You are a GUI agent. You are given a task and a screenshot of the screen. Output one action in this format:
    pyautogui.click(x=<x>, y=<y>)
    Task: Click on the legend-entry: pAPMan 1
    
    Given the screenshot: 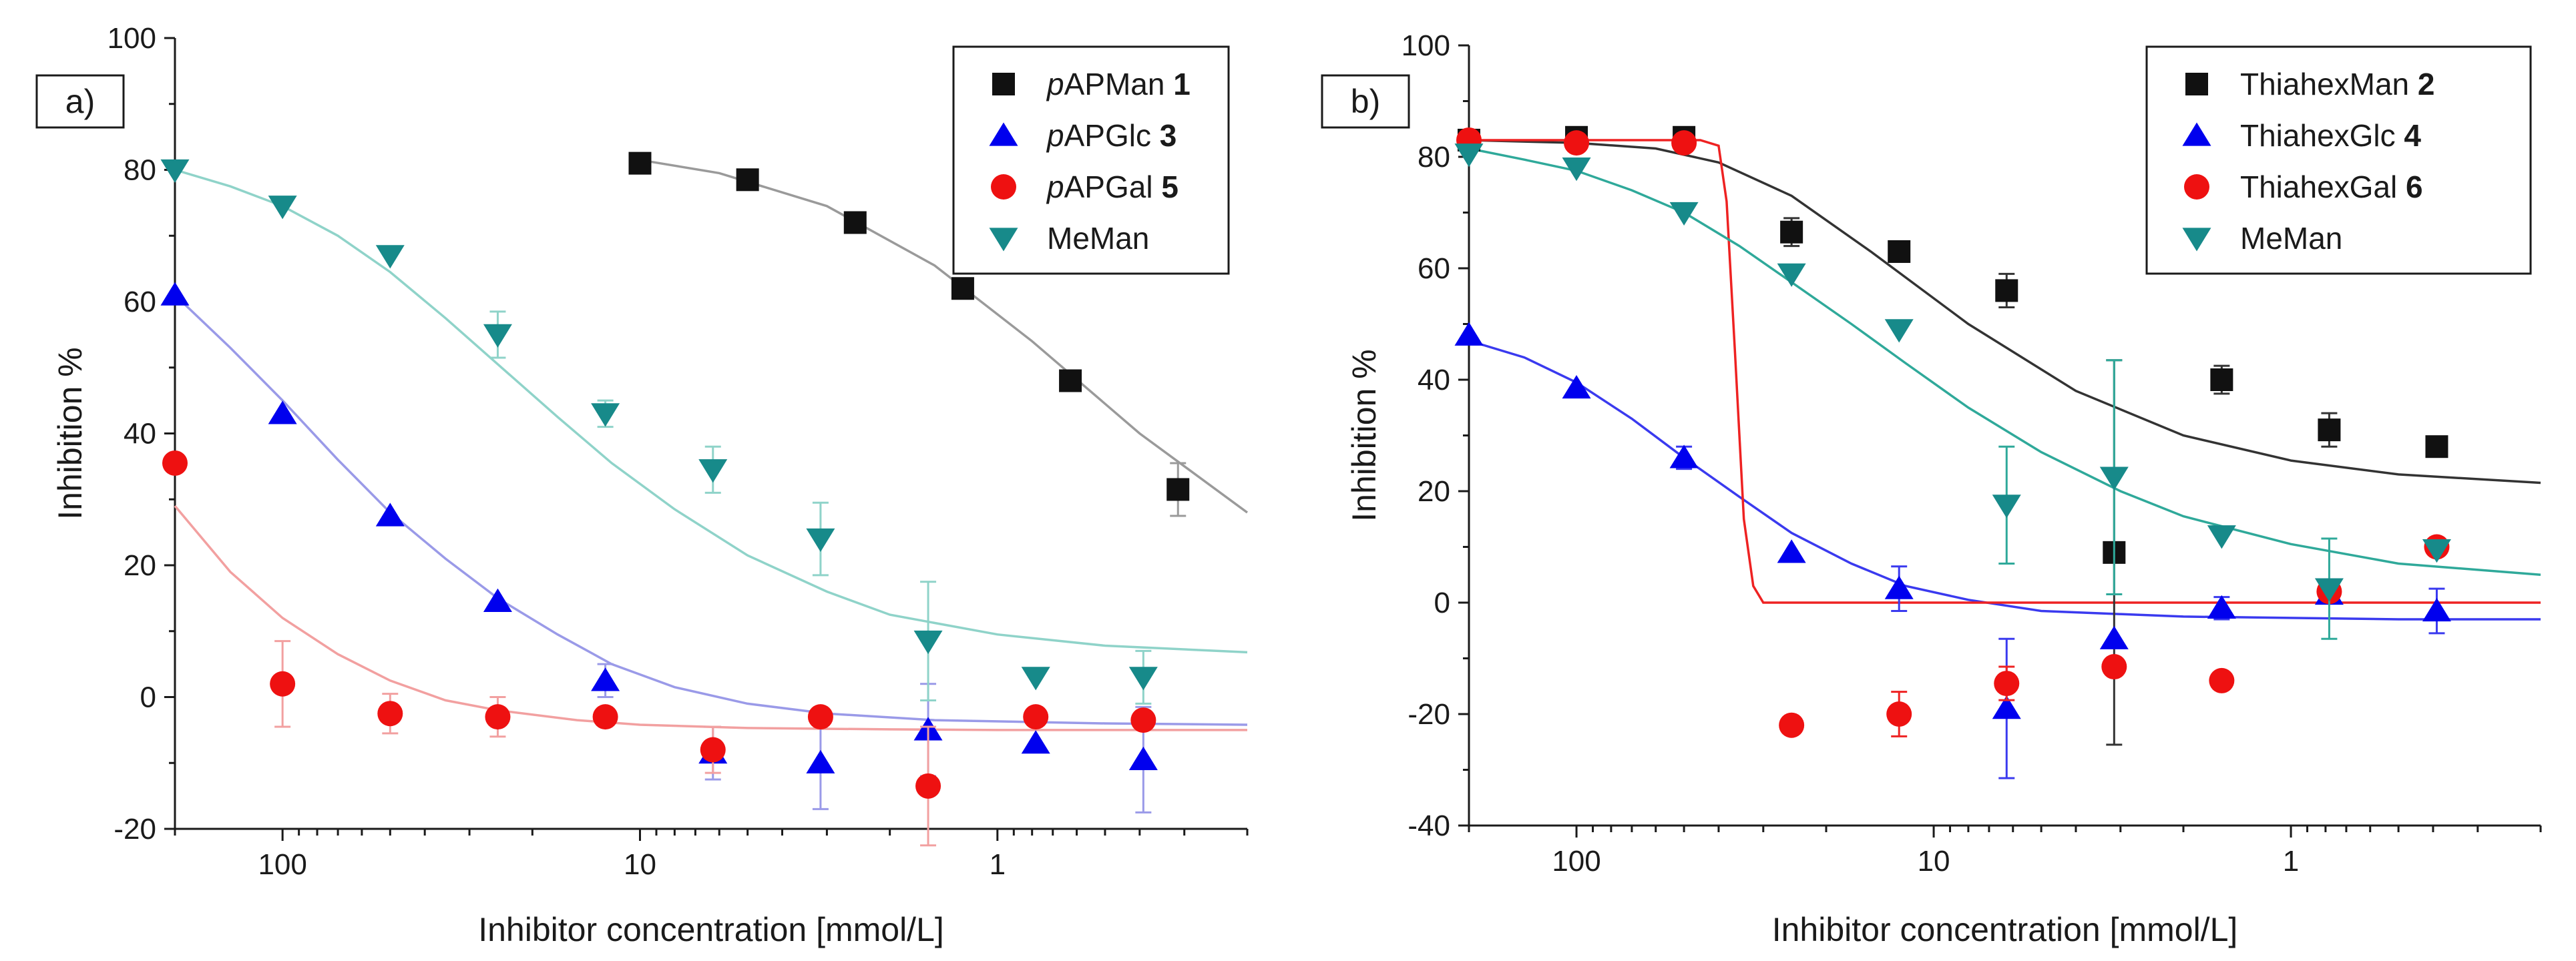 What is the action you would take?
    pyautogui.click(x=1118, y=84)
    